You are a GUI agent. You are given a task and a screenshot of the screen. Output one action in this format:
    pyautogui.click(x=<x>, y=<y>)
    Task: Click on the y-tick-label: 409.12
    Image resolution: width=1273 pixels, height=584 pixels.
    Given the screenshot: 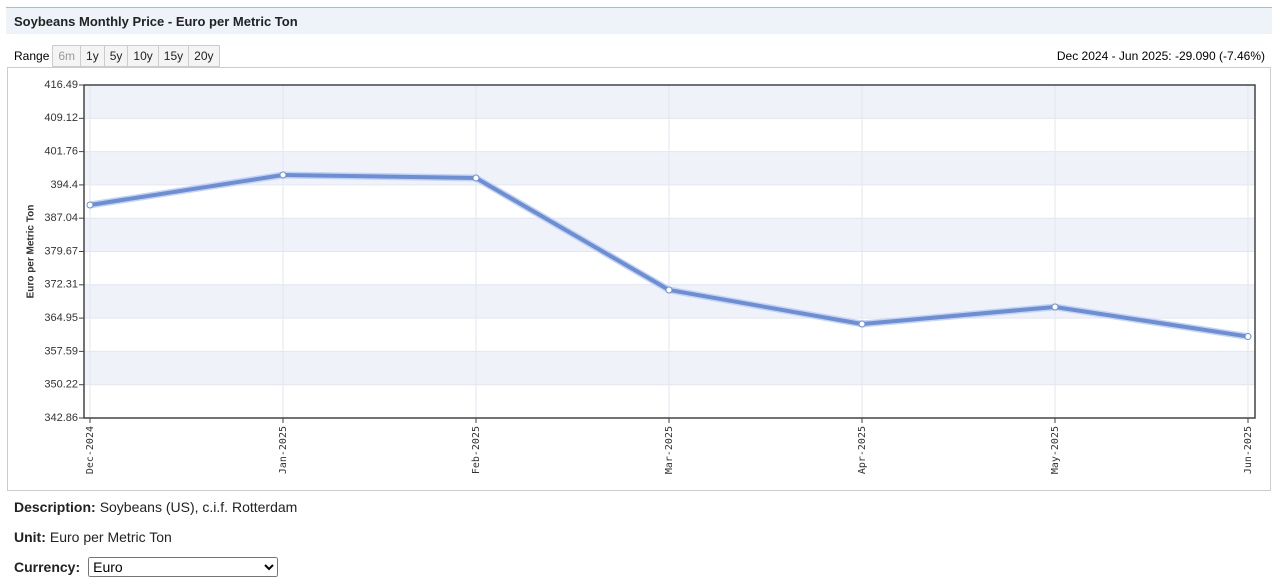 What is the action you would take?
    pyautogui.click(x=61, y=118)
    